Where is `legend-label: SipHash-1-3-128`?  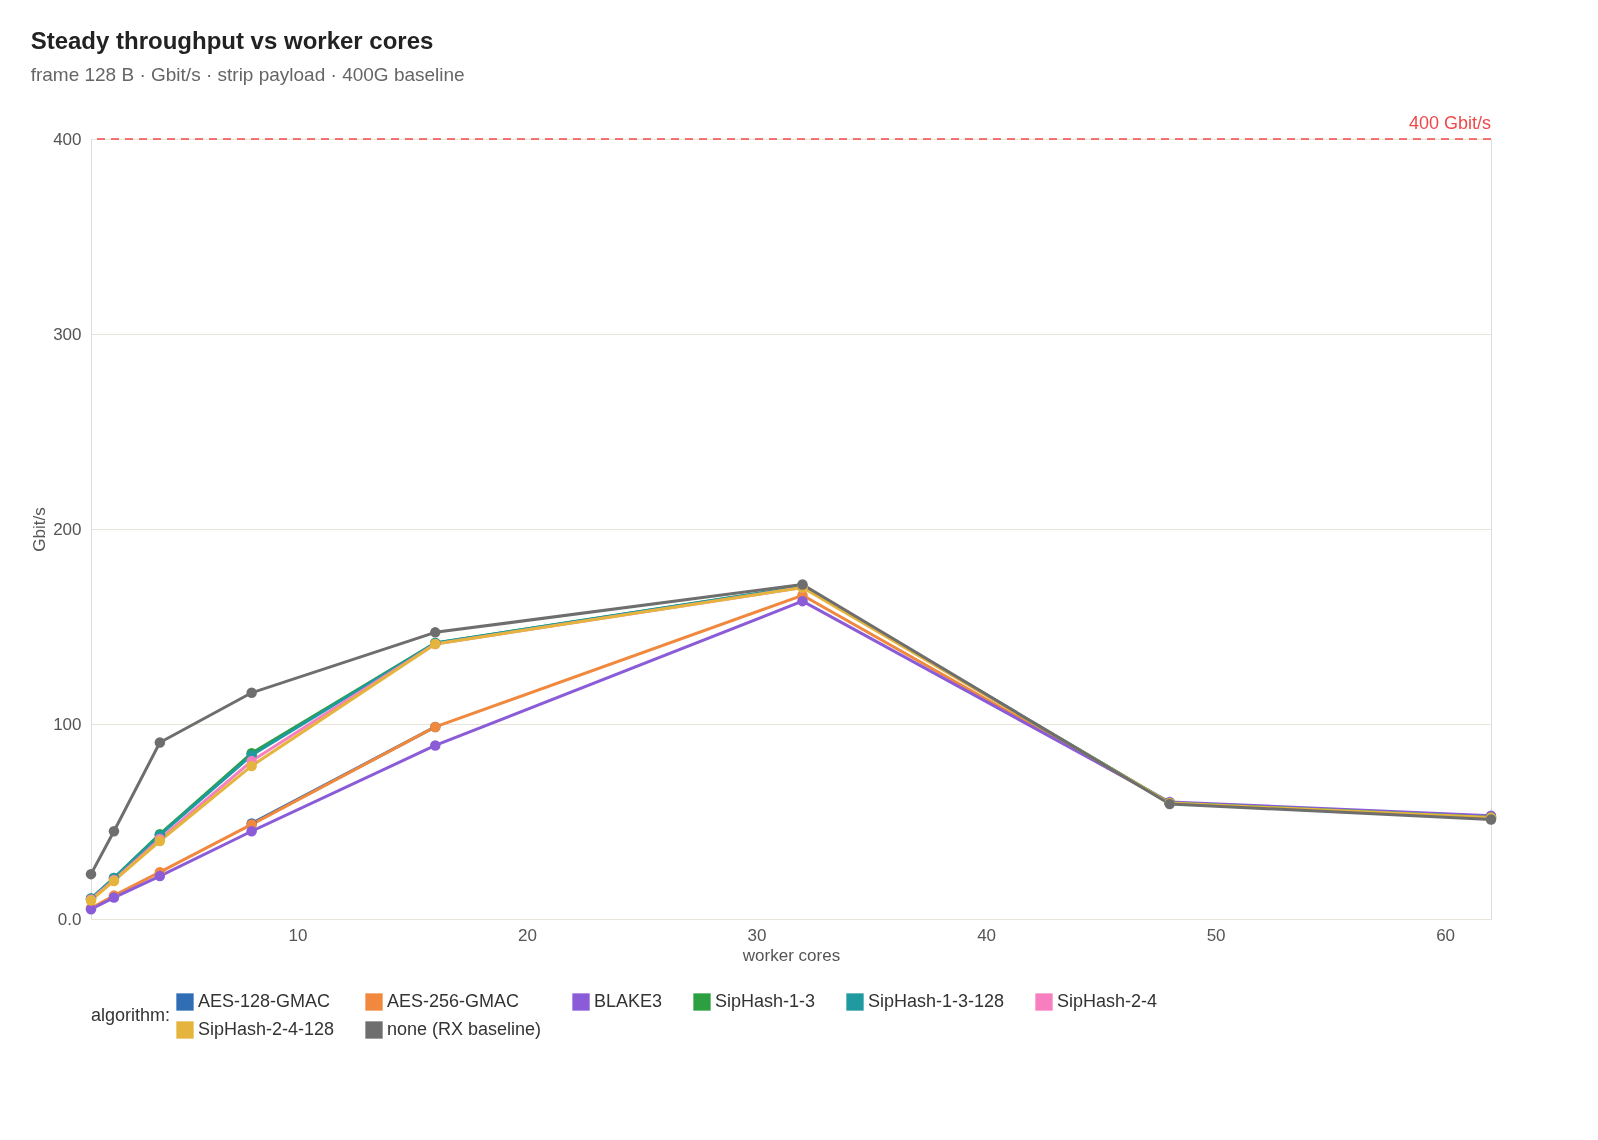
legend-label: SipHash-1-3-128 is located at coordinates (936, 1001).